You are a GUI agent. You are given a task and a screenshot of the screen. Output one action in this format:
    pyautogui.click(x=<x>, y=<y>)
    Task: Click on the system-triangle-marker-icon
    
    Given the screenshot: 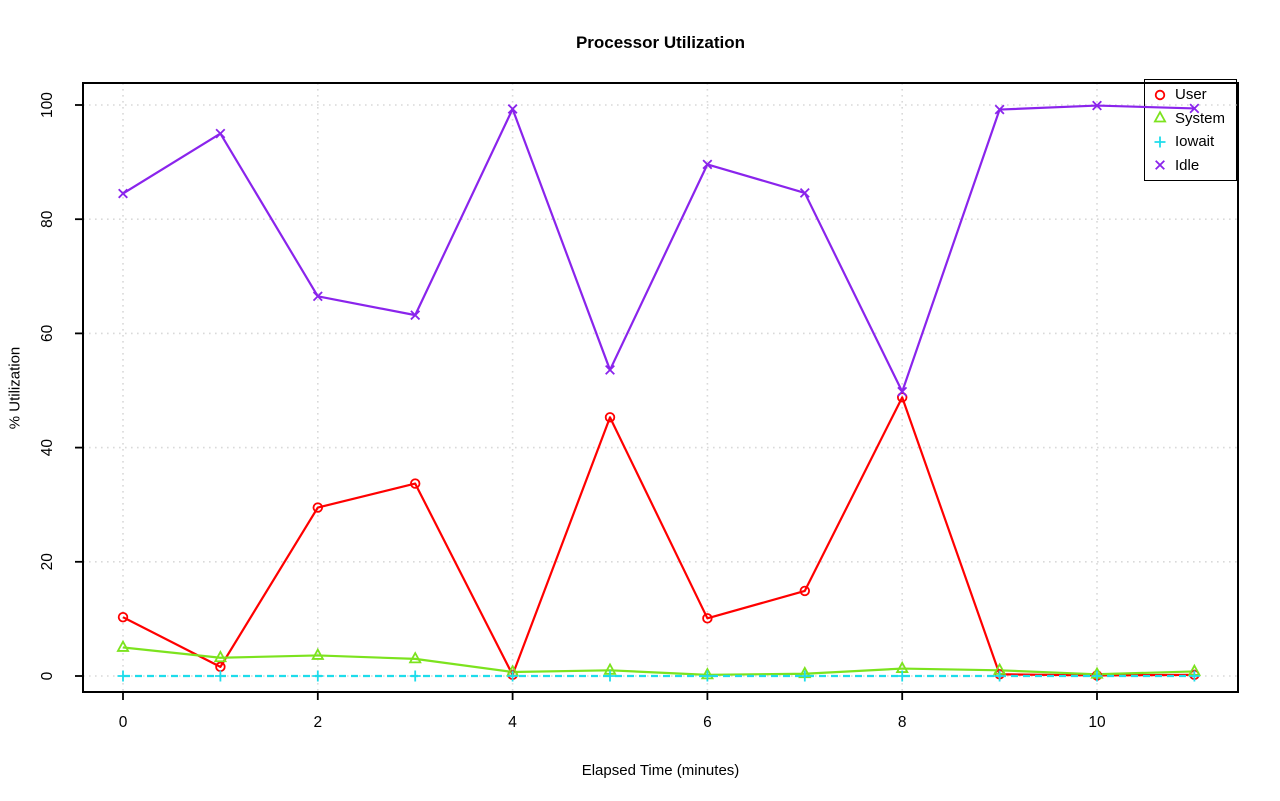 What is the action you would take?
    pyautogui.click(x=1160, y=116)
    